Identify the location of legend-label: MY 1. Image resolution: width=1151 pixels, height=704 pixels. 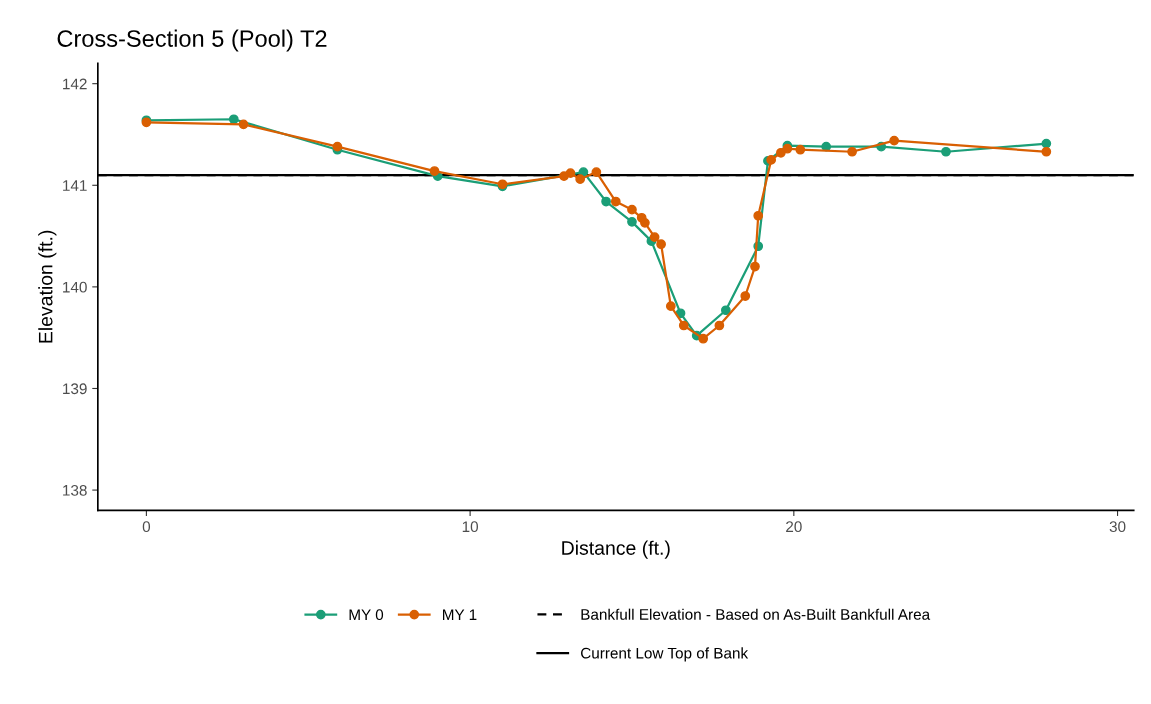
(460, 614).